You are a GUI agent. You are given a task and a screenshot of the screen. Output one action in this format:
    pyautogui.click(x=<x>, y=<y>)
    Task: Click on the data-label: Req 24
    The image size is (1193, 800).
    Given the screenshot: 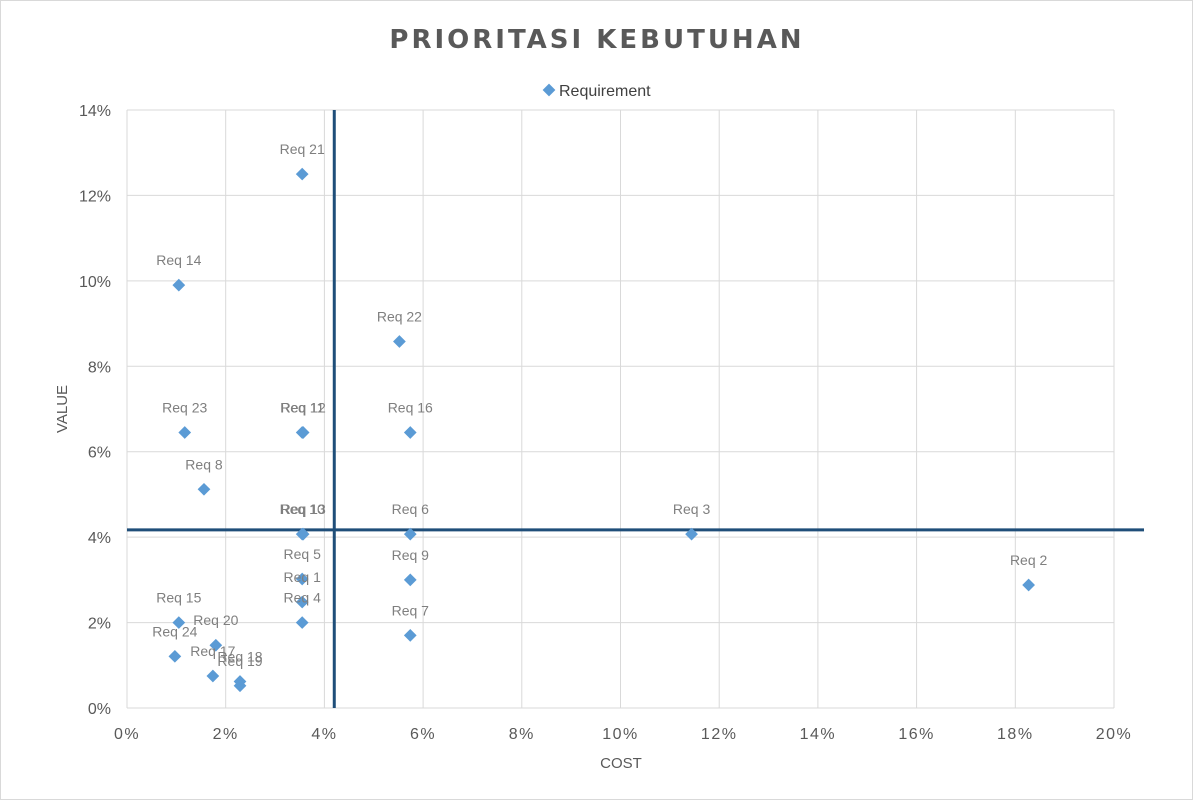 What is the action you would take?
    pyautogui.click(x=174, y=631)
    